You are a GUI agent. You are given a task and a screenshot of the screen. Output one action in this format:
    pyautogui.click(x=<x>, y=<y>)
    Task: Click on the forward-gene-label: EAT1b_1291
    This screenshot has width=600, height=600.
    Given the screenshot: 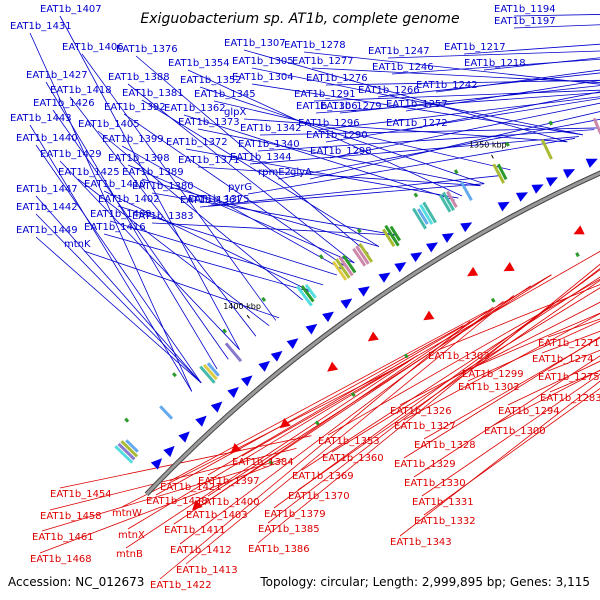 What is the action you would take?
    pyautogui.click(x=325, y=94)
    